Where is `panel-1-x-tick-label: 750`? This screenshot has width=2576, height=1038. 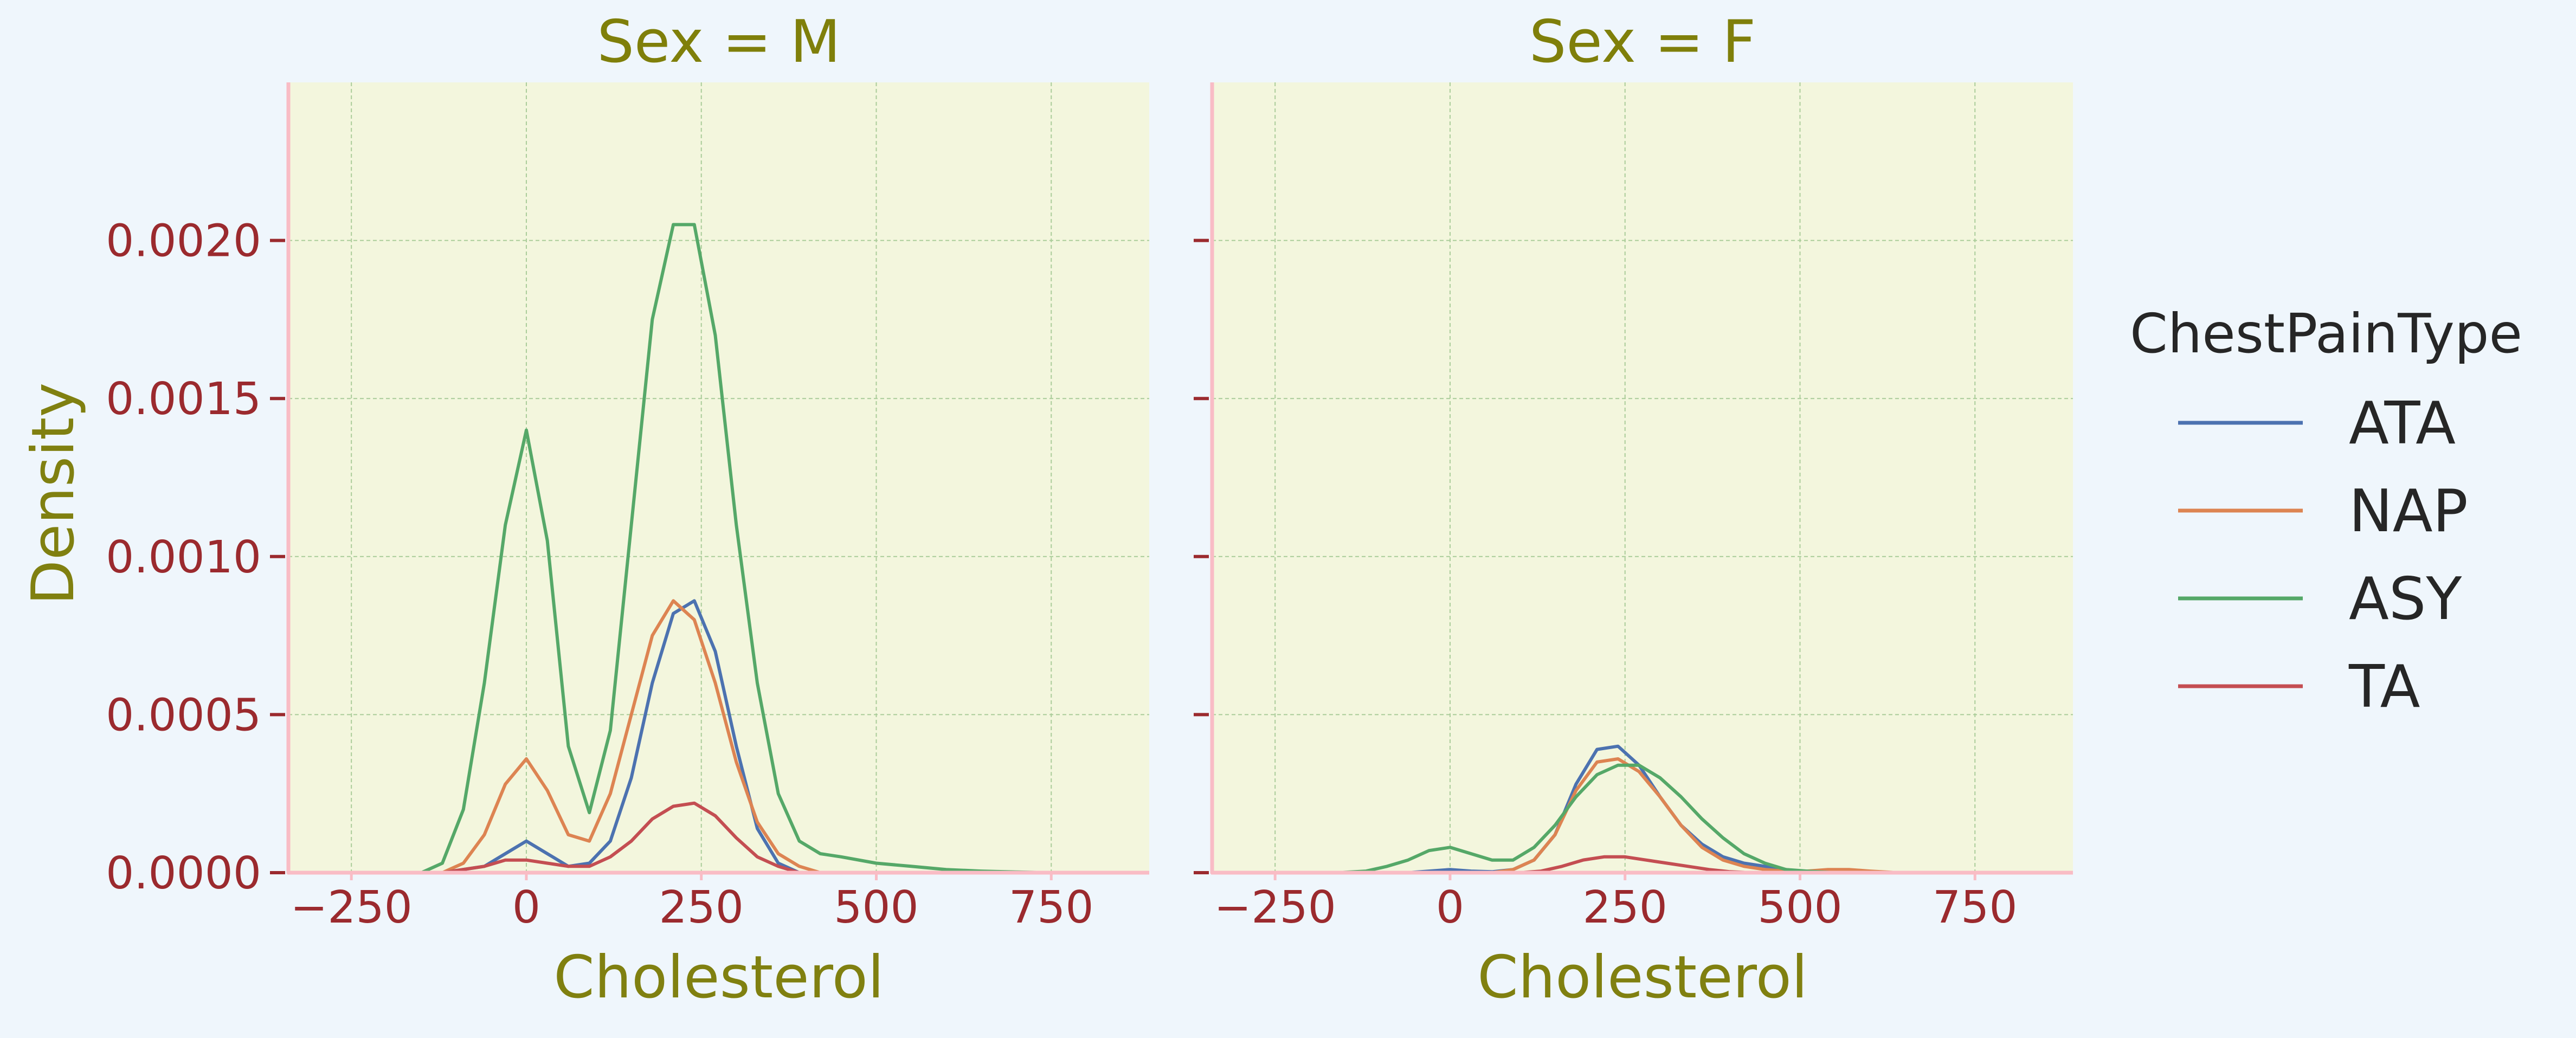 panel-1-x-tick-label: 750 is located at coordinates (1051, 907).